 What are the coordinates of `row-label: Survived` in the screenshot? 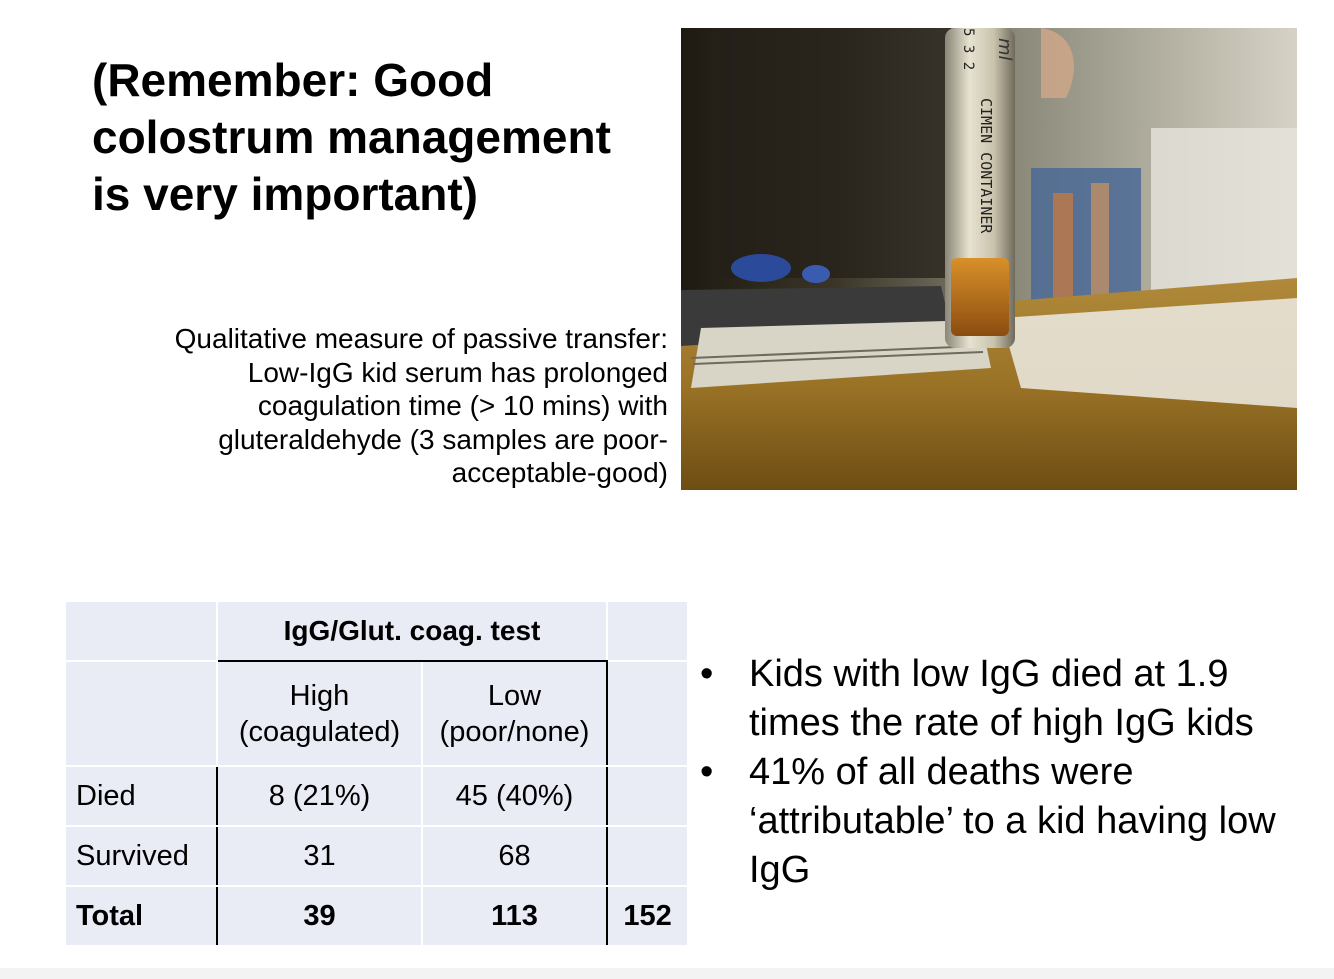 It's located at (141, 856).